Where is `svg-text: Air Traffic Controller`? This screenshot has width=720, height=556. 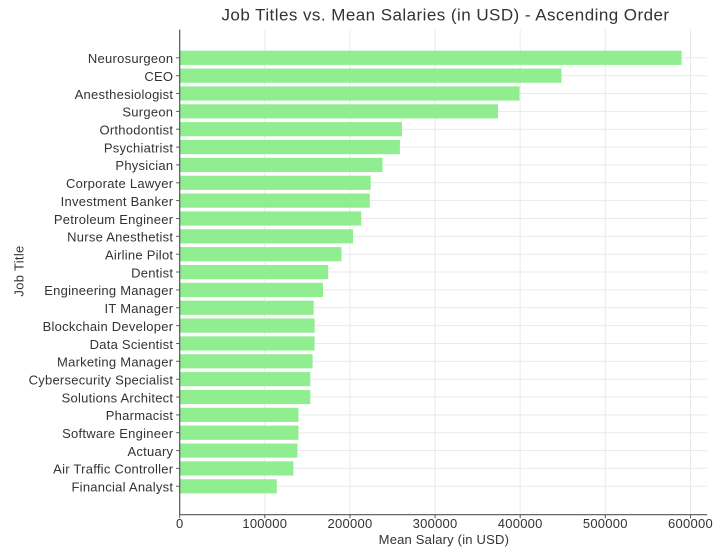 svg-text: Air Traffic Controller is located at coordinates (113, 469).